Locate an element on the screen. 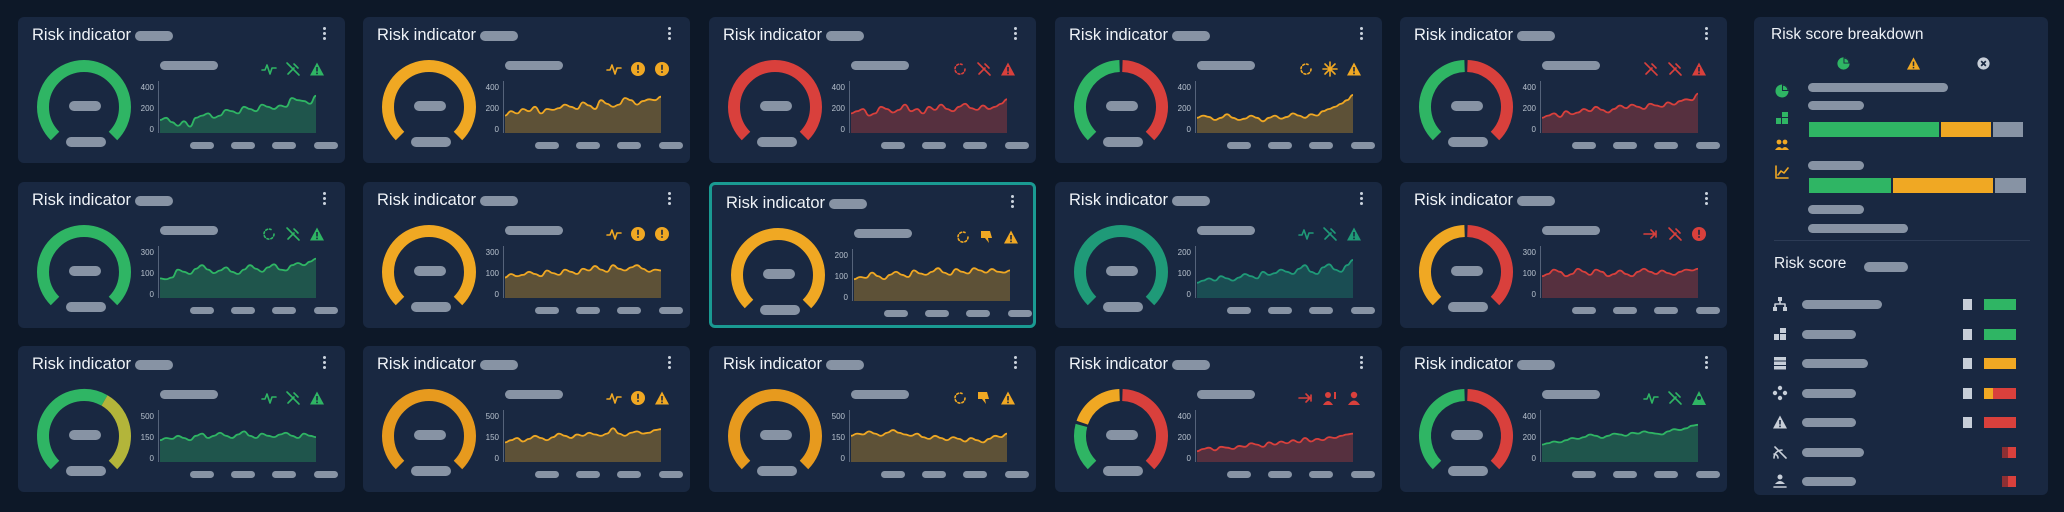 Image resolution: width=2064 pixels, height=512 pixels. risk-score-check is located at coordinates (1967, 334).